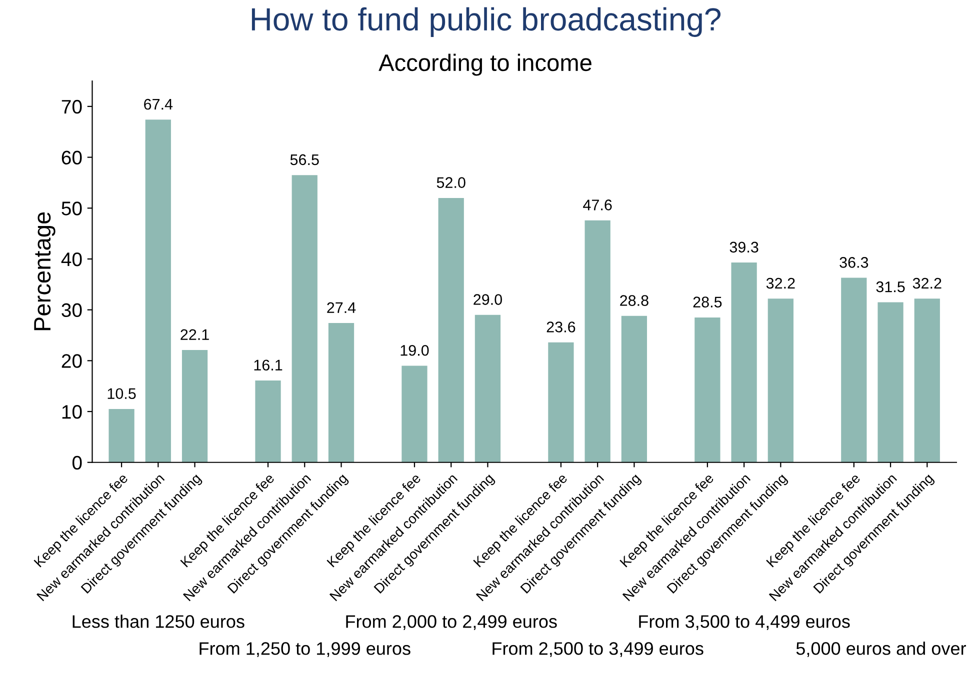  I want to click on y-tick-label: 20, so click(72, 361).